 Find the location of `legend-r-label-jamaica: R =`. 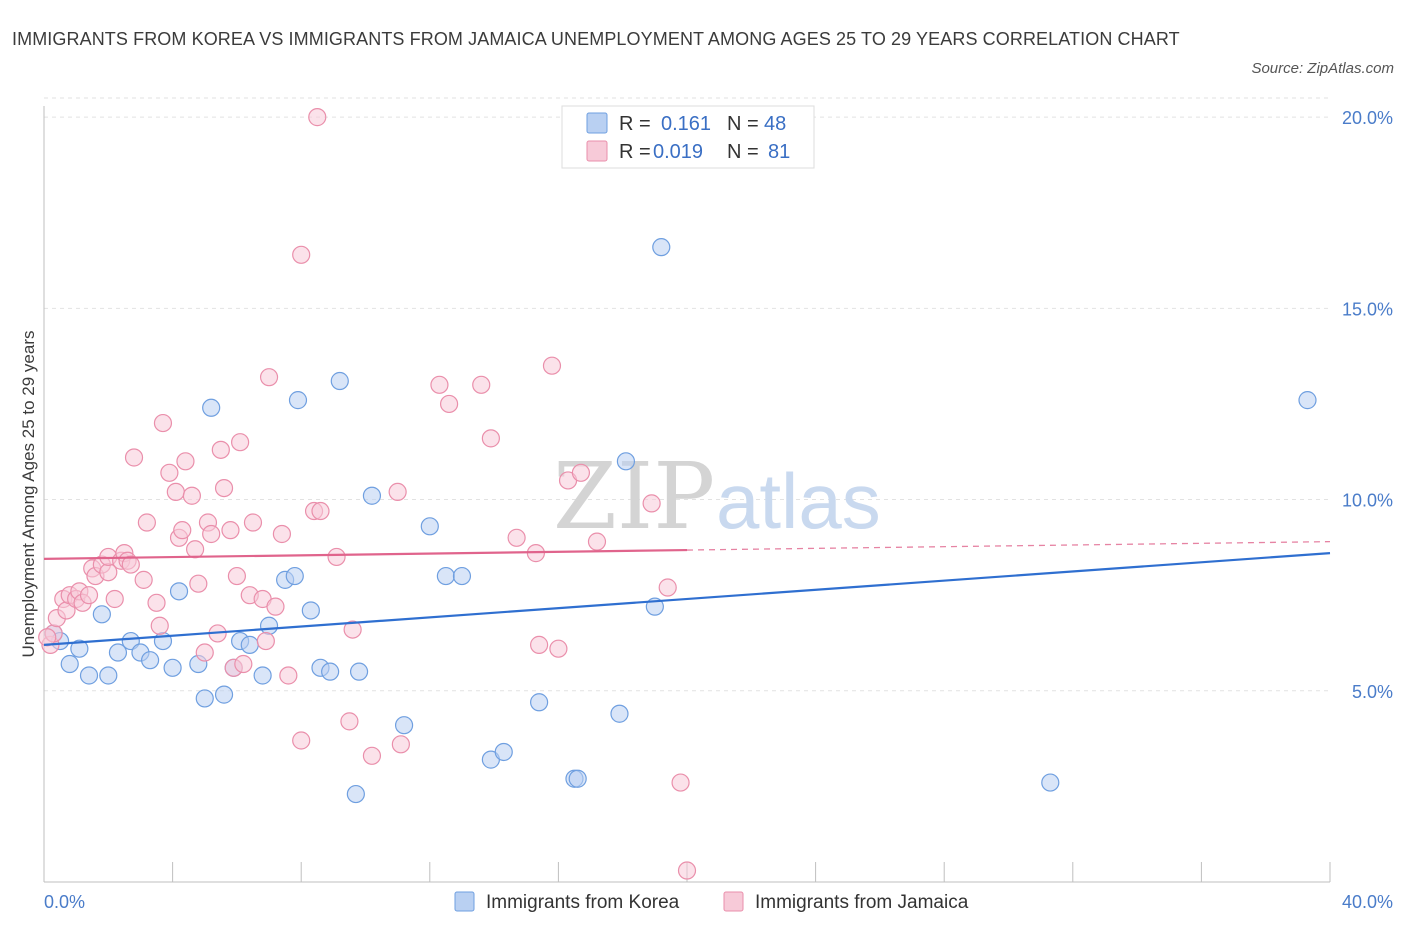

legend-r-label-jamaica: R = is located at coordinates (635, 152).